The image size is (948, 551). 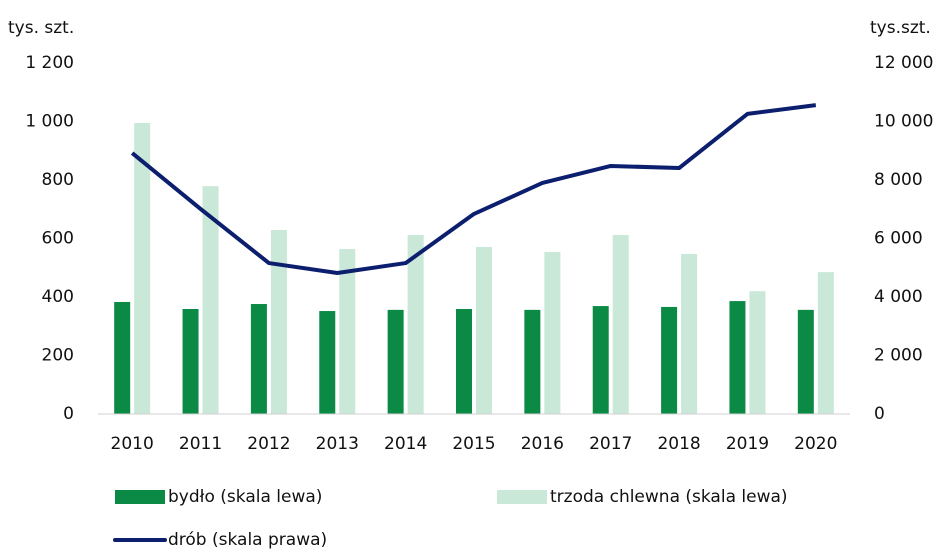 I want to click on x-tick-label: 2020, so click(x=815, y=444).